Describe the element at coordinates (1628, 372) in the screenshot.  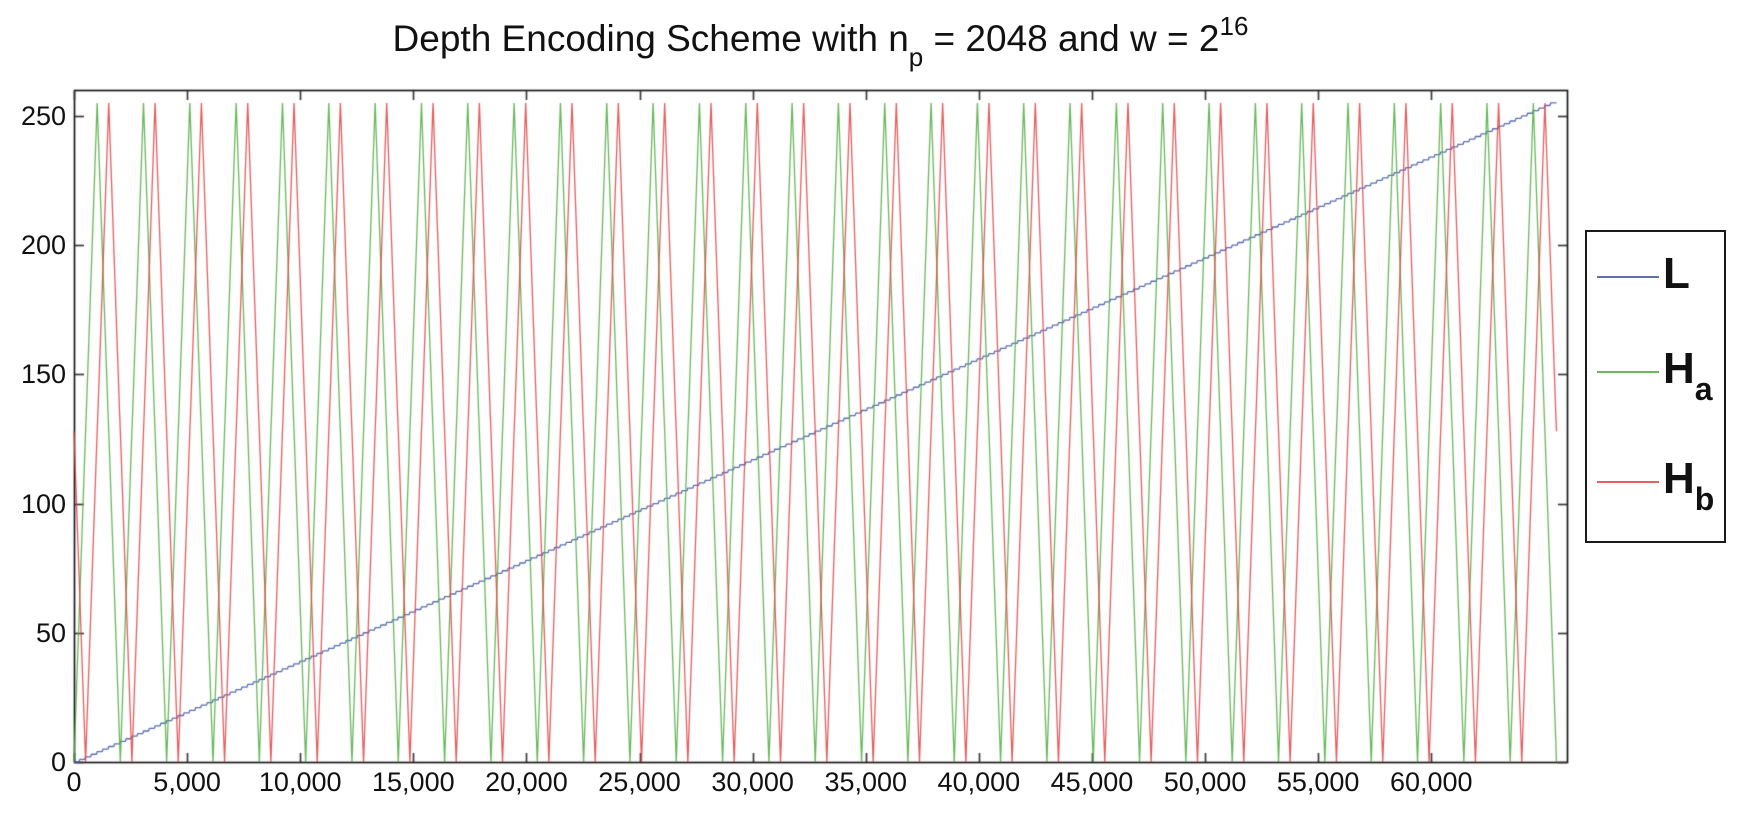
I see `legend-line-sample-Ha` at that location.